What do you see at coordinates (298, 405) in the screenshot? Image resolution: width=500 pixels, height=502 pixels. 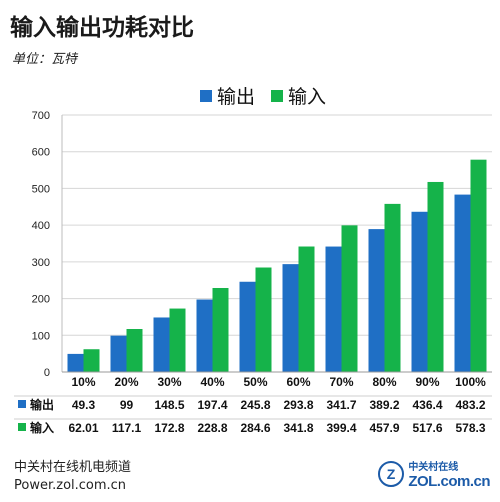 I see `data-label-output: 293.8` at bounding box center [298, 405].